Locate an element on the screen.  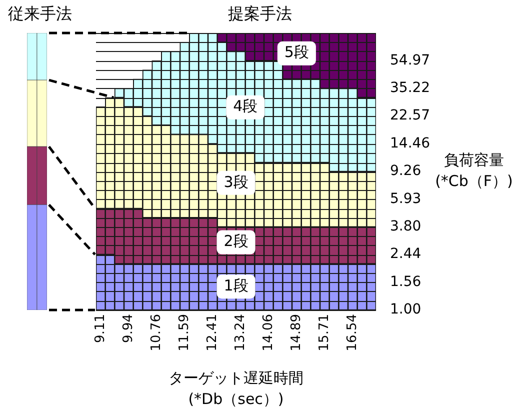
y-tick-label: 14.46 is located at coordinates (410, 143).